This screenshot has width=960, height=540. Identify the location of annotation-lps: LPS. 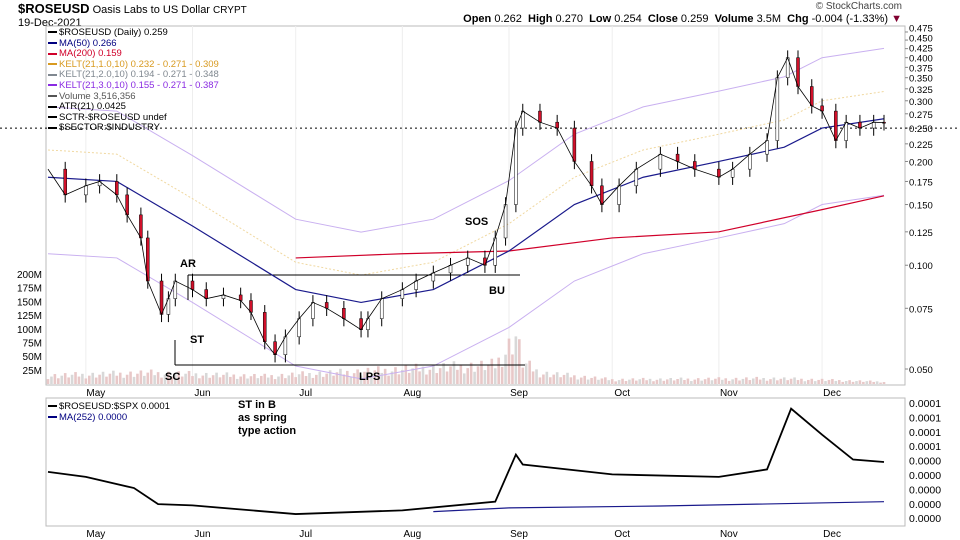
(370, 377).